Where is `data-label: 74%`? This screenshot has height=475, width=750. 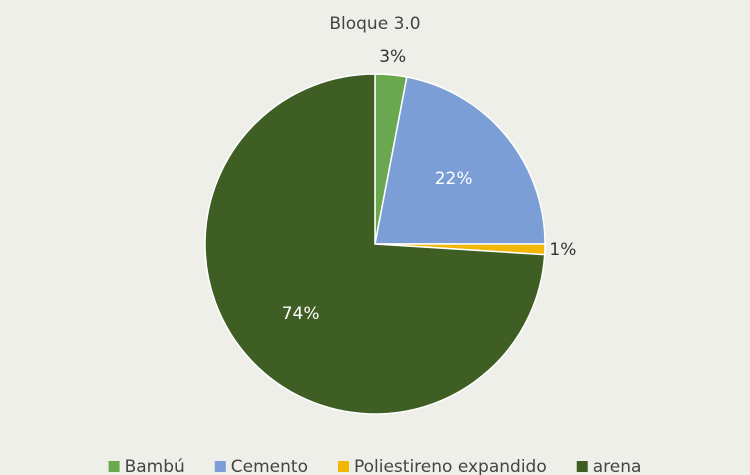 data-label: 74% is located at coordinates (301, 314).